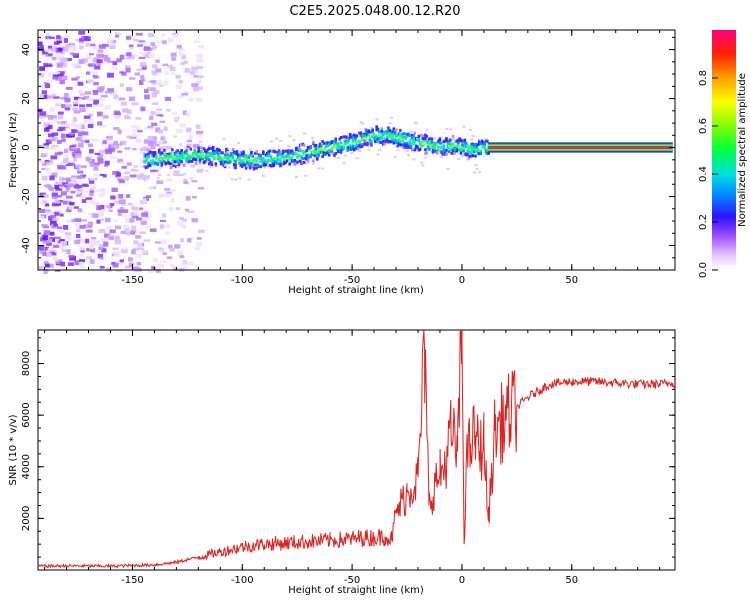 This screenshot has width=750, height=600. I want to click on spectrogram-y-tick-label: -40, so click(26, 245).